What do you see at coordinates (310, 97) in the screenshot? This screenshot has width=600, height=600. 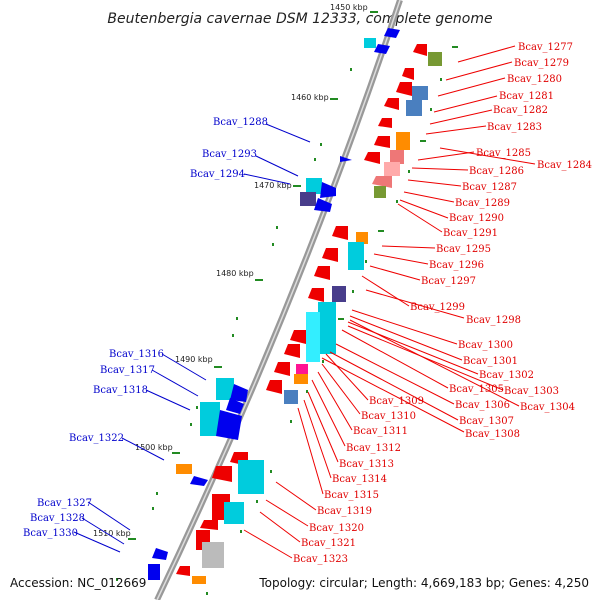 I see `kbp-label-1460: 1460 kbp` at bounding box center [310, 97].